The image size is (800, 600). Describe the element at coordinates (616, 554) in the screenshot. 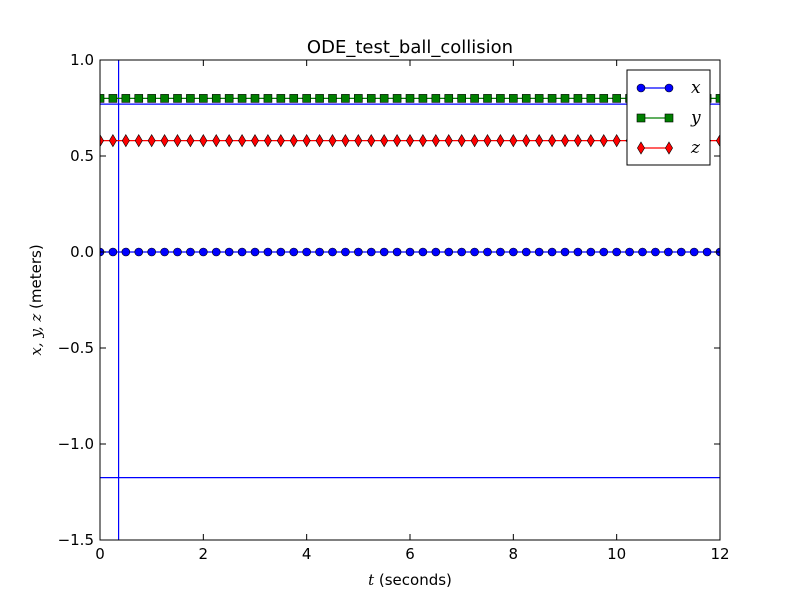

I see `x-tick-label-5: 10` at that location.